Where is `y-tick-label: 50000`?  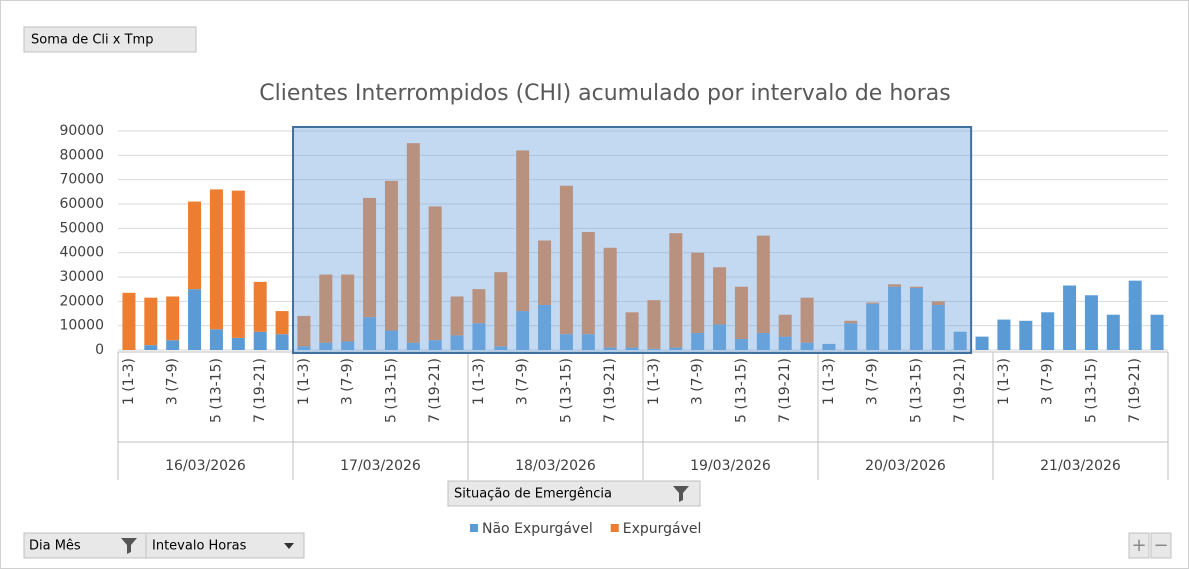
y-tick-label: 50000 is located at coordinates (81, 228).